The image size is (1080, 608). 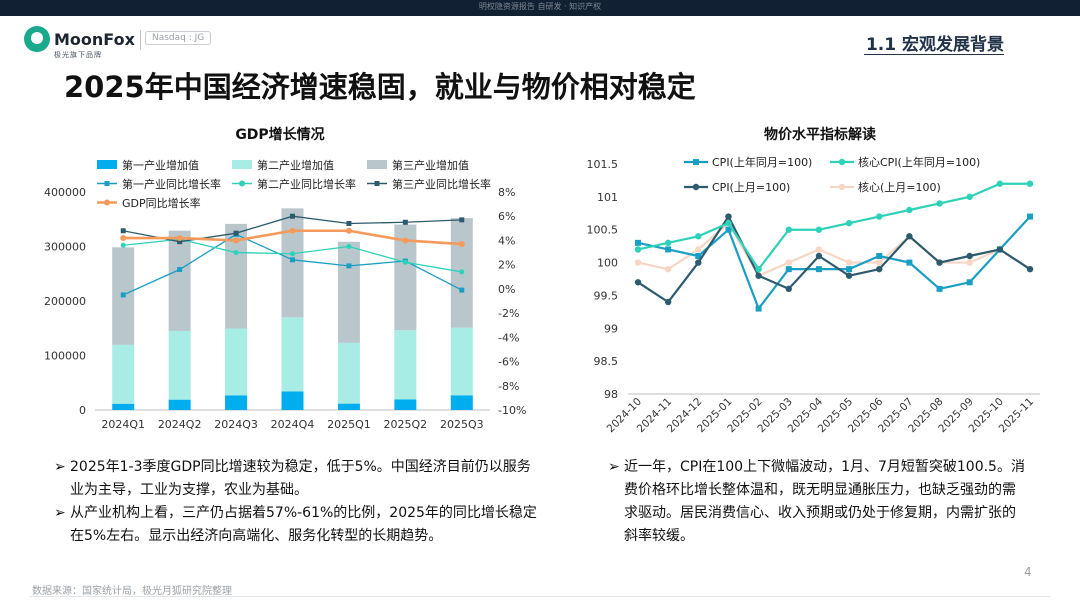 What do you see at coordinates (506, 240) in the screenshot?
I see `y-right-tick-label: 4%` at bounding box center [506, 240].